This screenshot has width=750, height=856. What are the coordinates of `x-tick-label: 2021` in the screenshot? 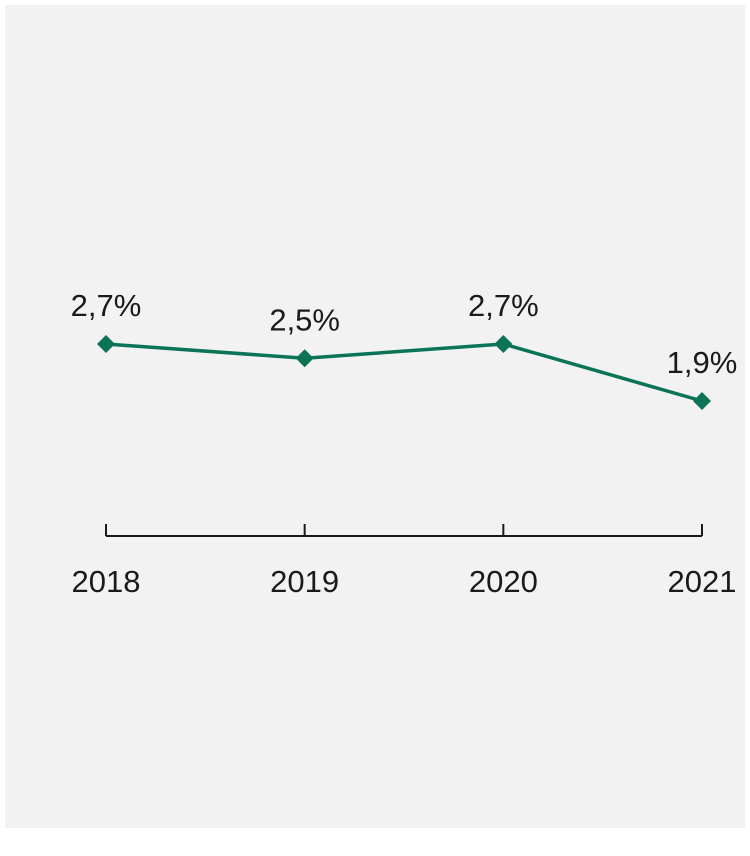 It's located at (702, 581).